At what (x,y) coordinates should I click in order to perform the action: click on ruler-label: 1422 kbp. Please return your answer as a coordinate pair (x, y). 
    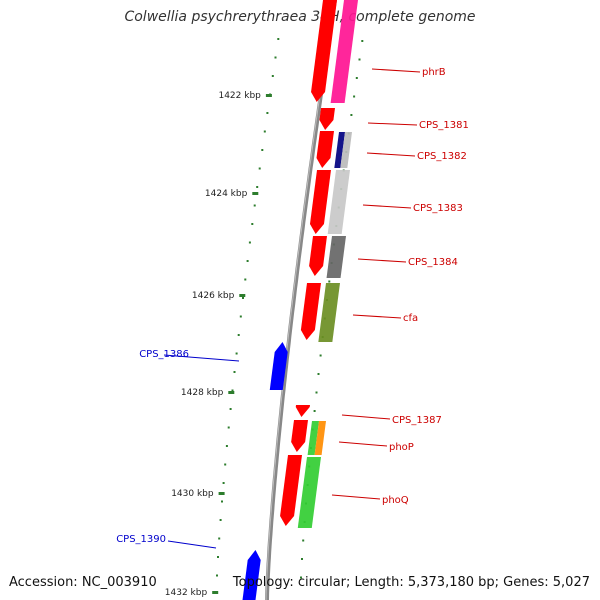
    Looking at the image, I should click on (239, 96).